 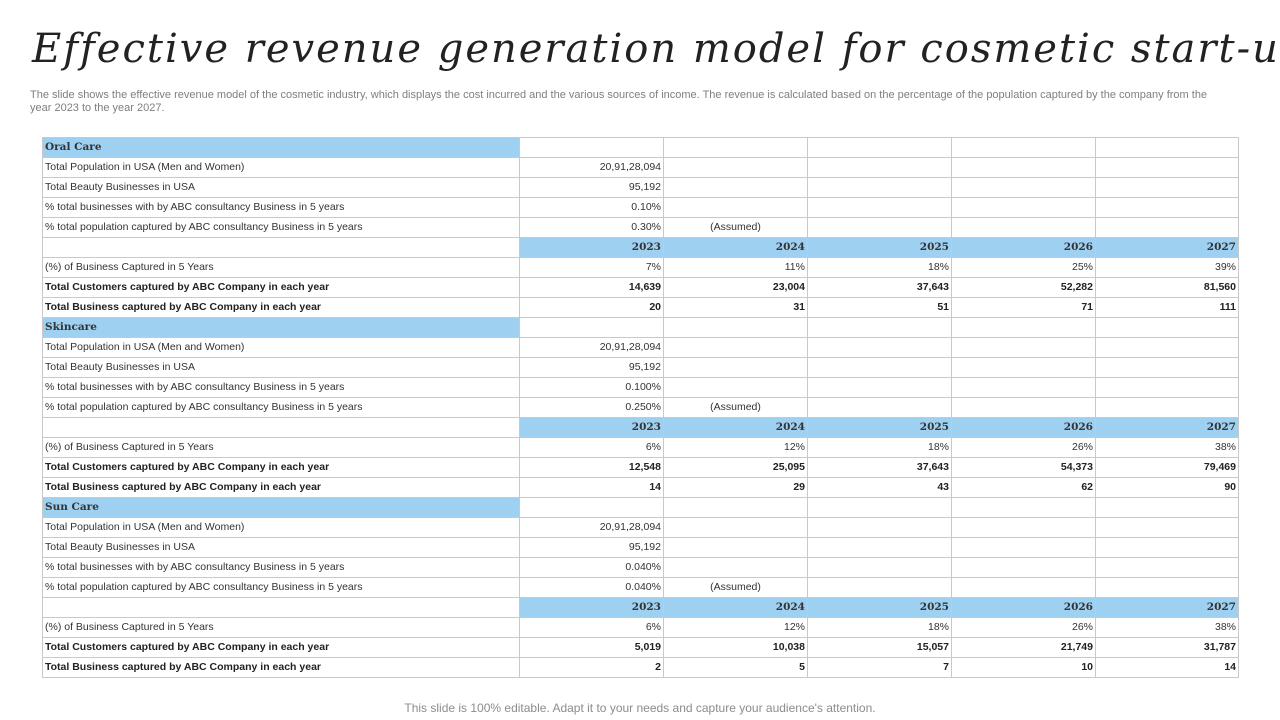 What do you see at coordinates (281, 507) in the screenshot?
I see `section-title: Sun Care` at bounding box center [281, 507].